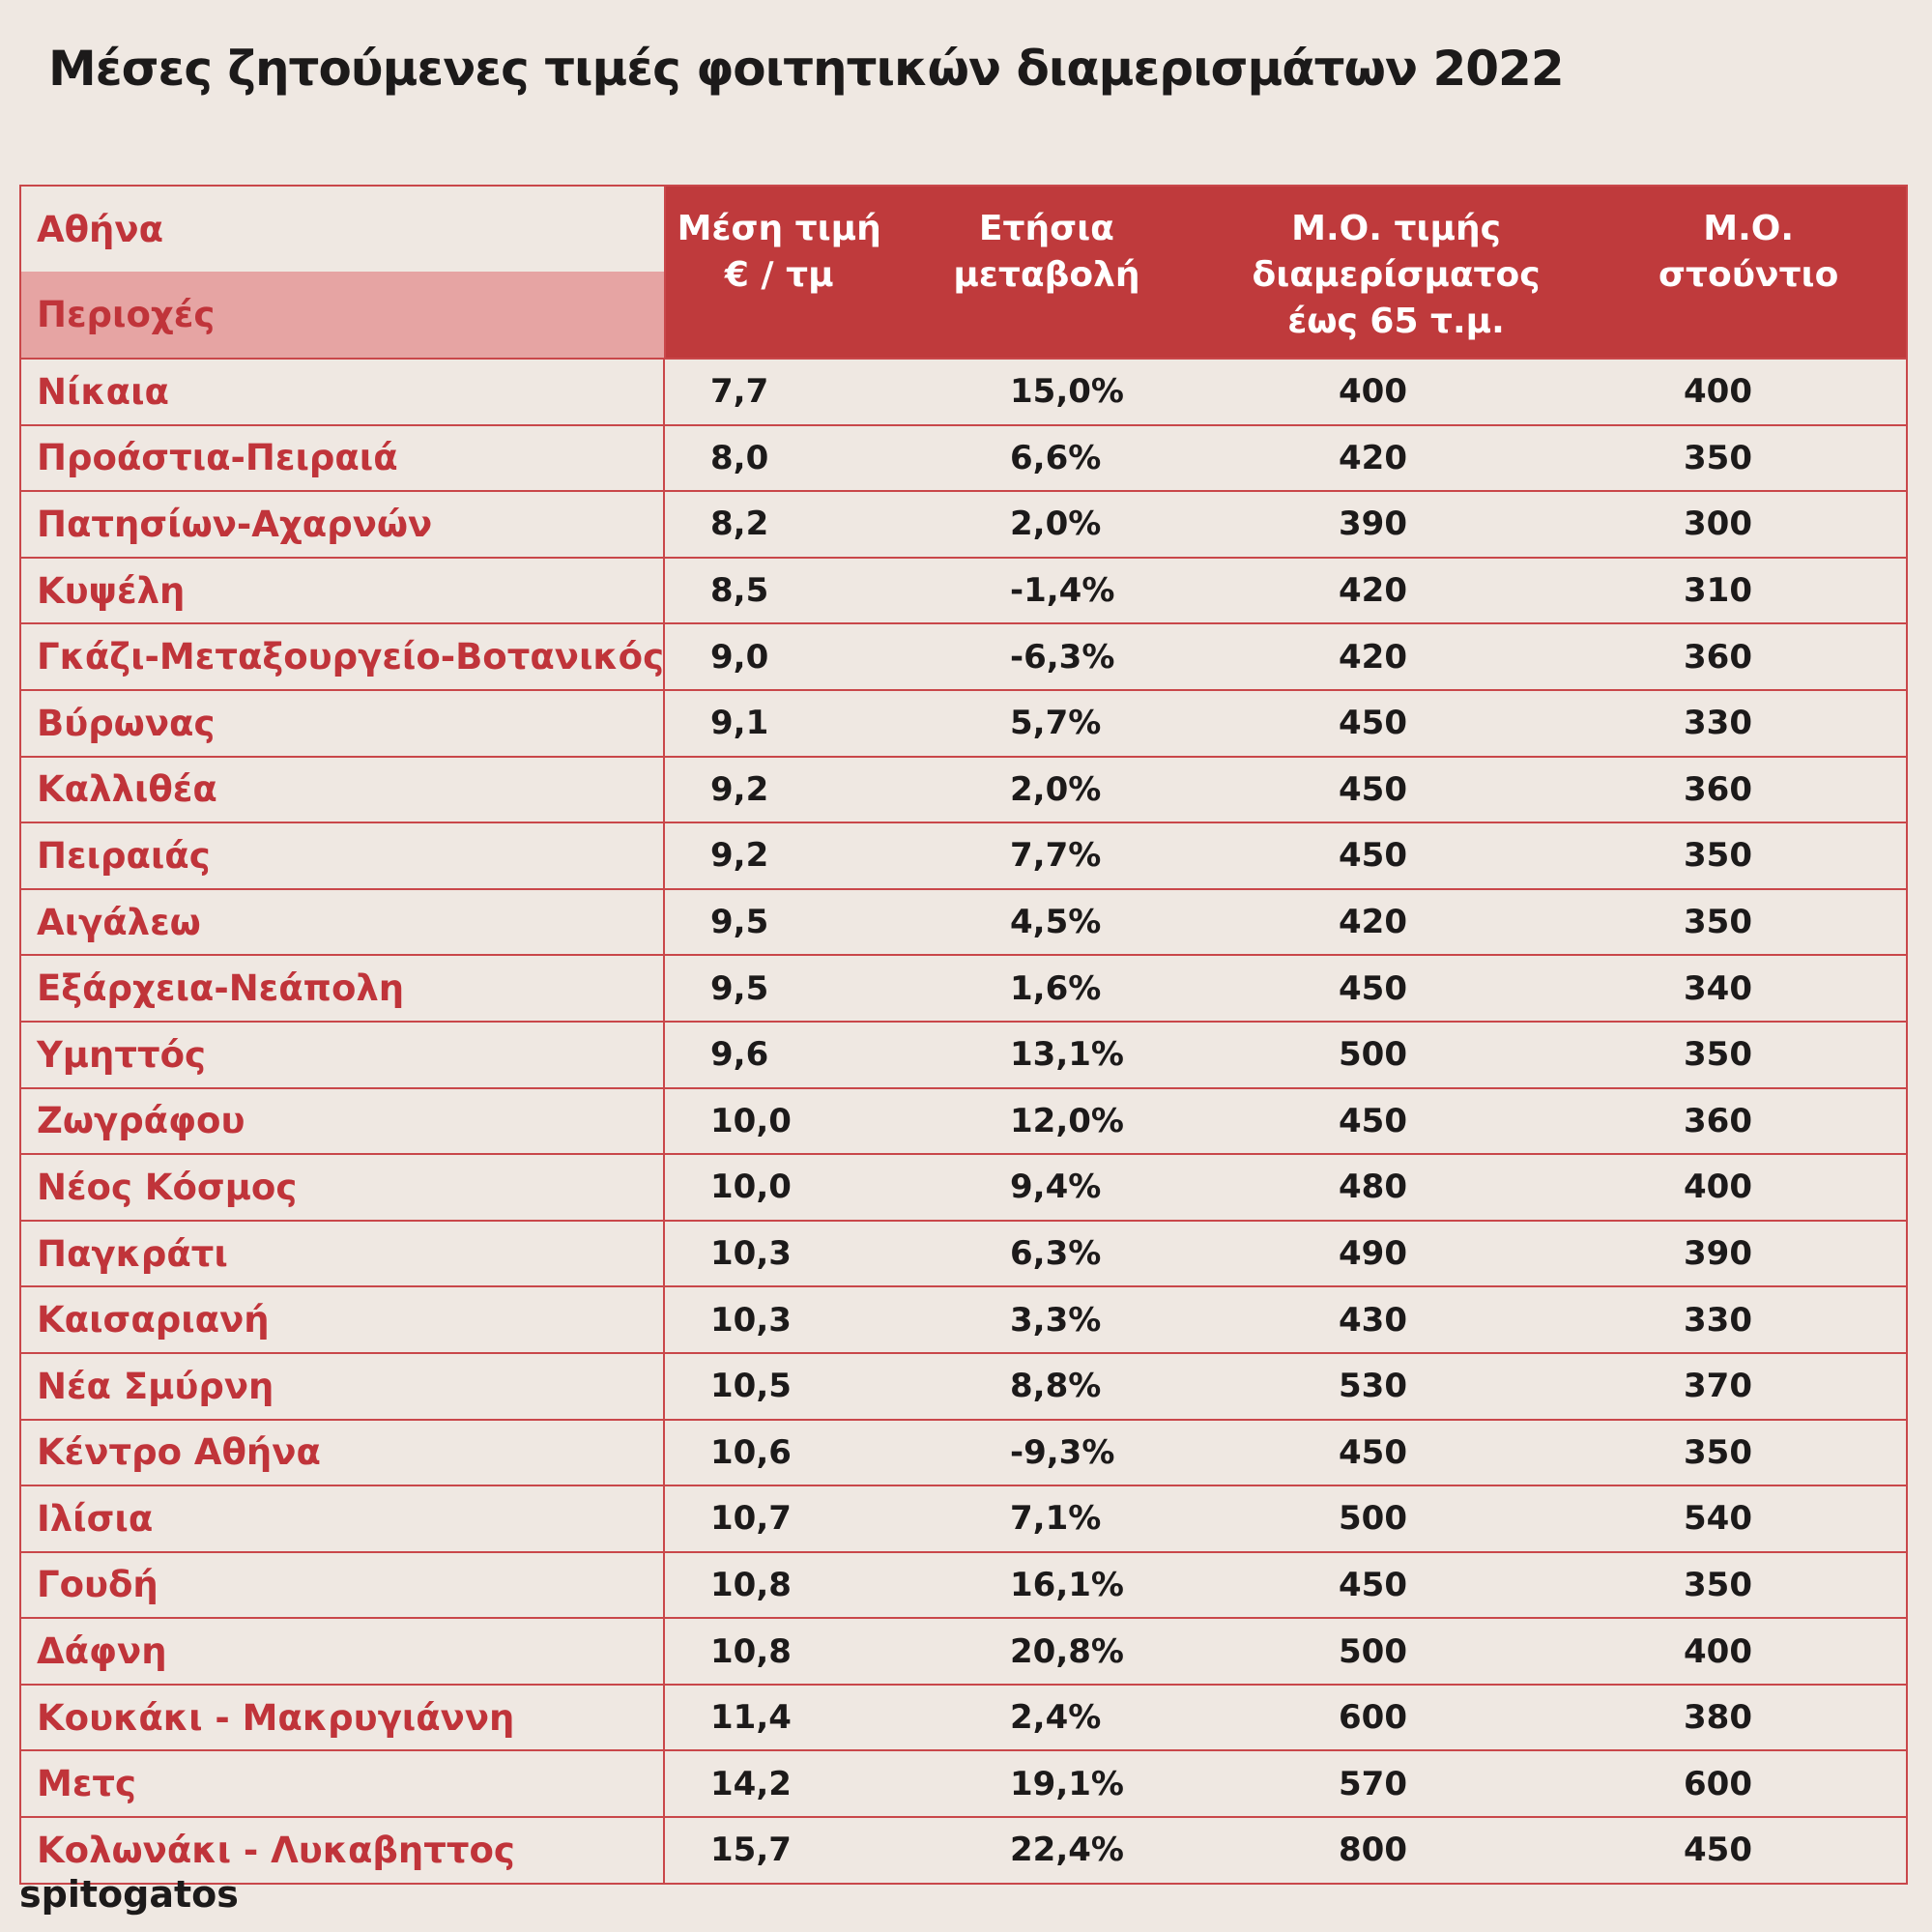 The width and height of the screenshot is (1932, 1932). Describe the element at coordinates (739, 657) in the screenshot. I see `table-cell: 9,0` at that location.